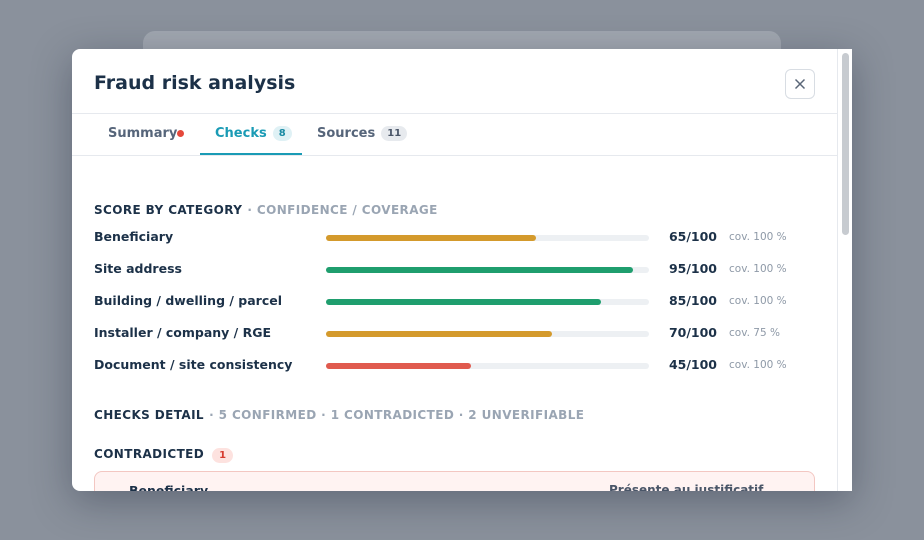  Describe the element at coordinates (692, 332) in the screenshot. I see `score-label: 70/100` at that location.